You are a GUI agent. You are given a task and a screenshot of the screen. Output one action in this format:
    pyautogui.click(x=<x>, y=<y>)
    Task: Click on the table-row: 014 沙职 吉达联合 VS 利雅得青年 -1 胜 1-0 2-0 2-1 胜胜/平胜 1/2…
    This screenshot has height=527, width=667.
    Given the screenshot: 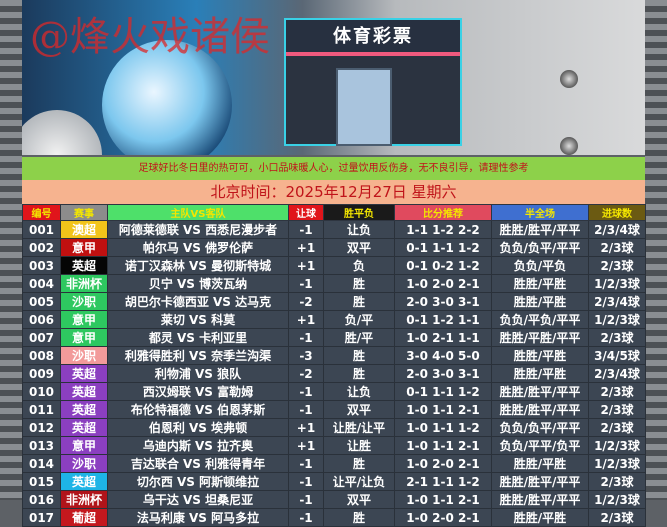 What is the action you would take?
    pyautogui.click(x=334, y=463)
    